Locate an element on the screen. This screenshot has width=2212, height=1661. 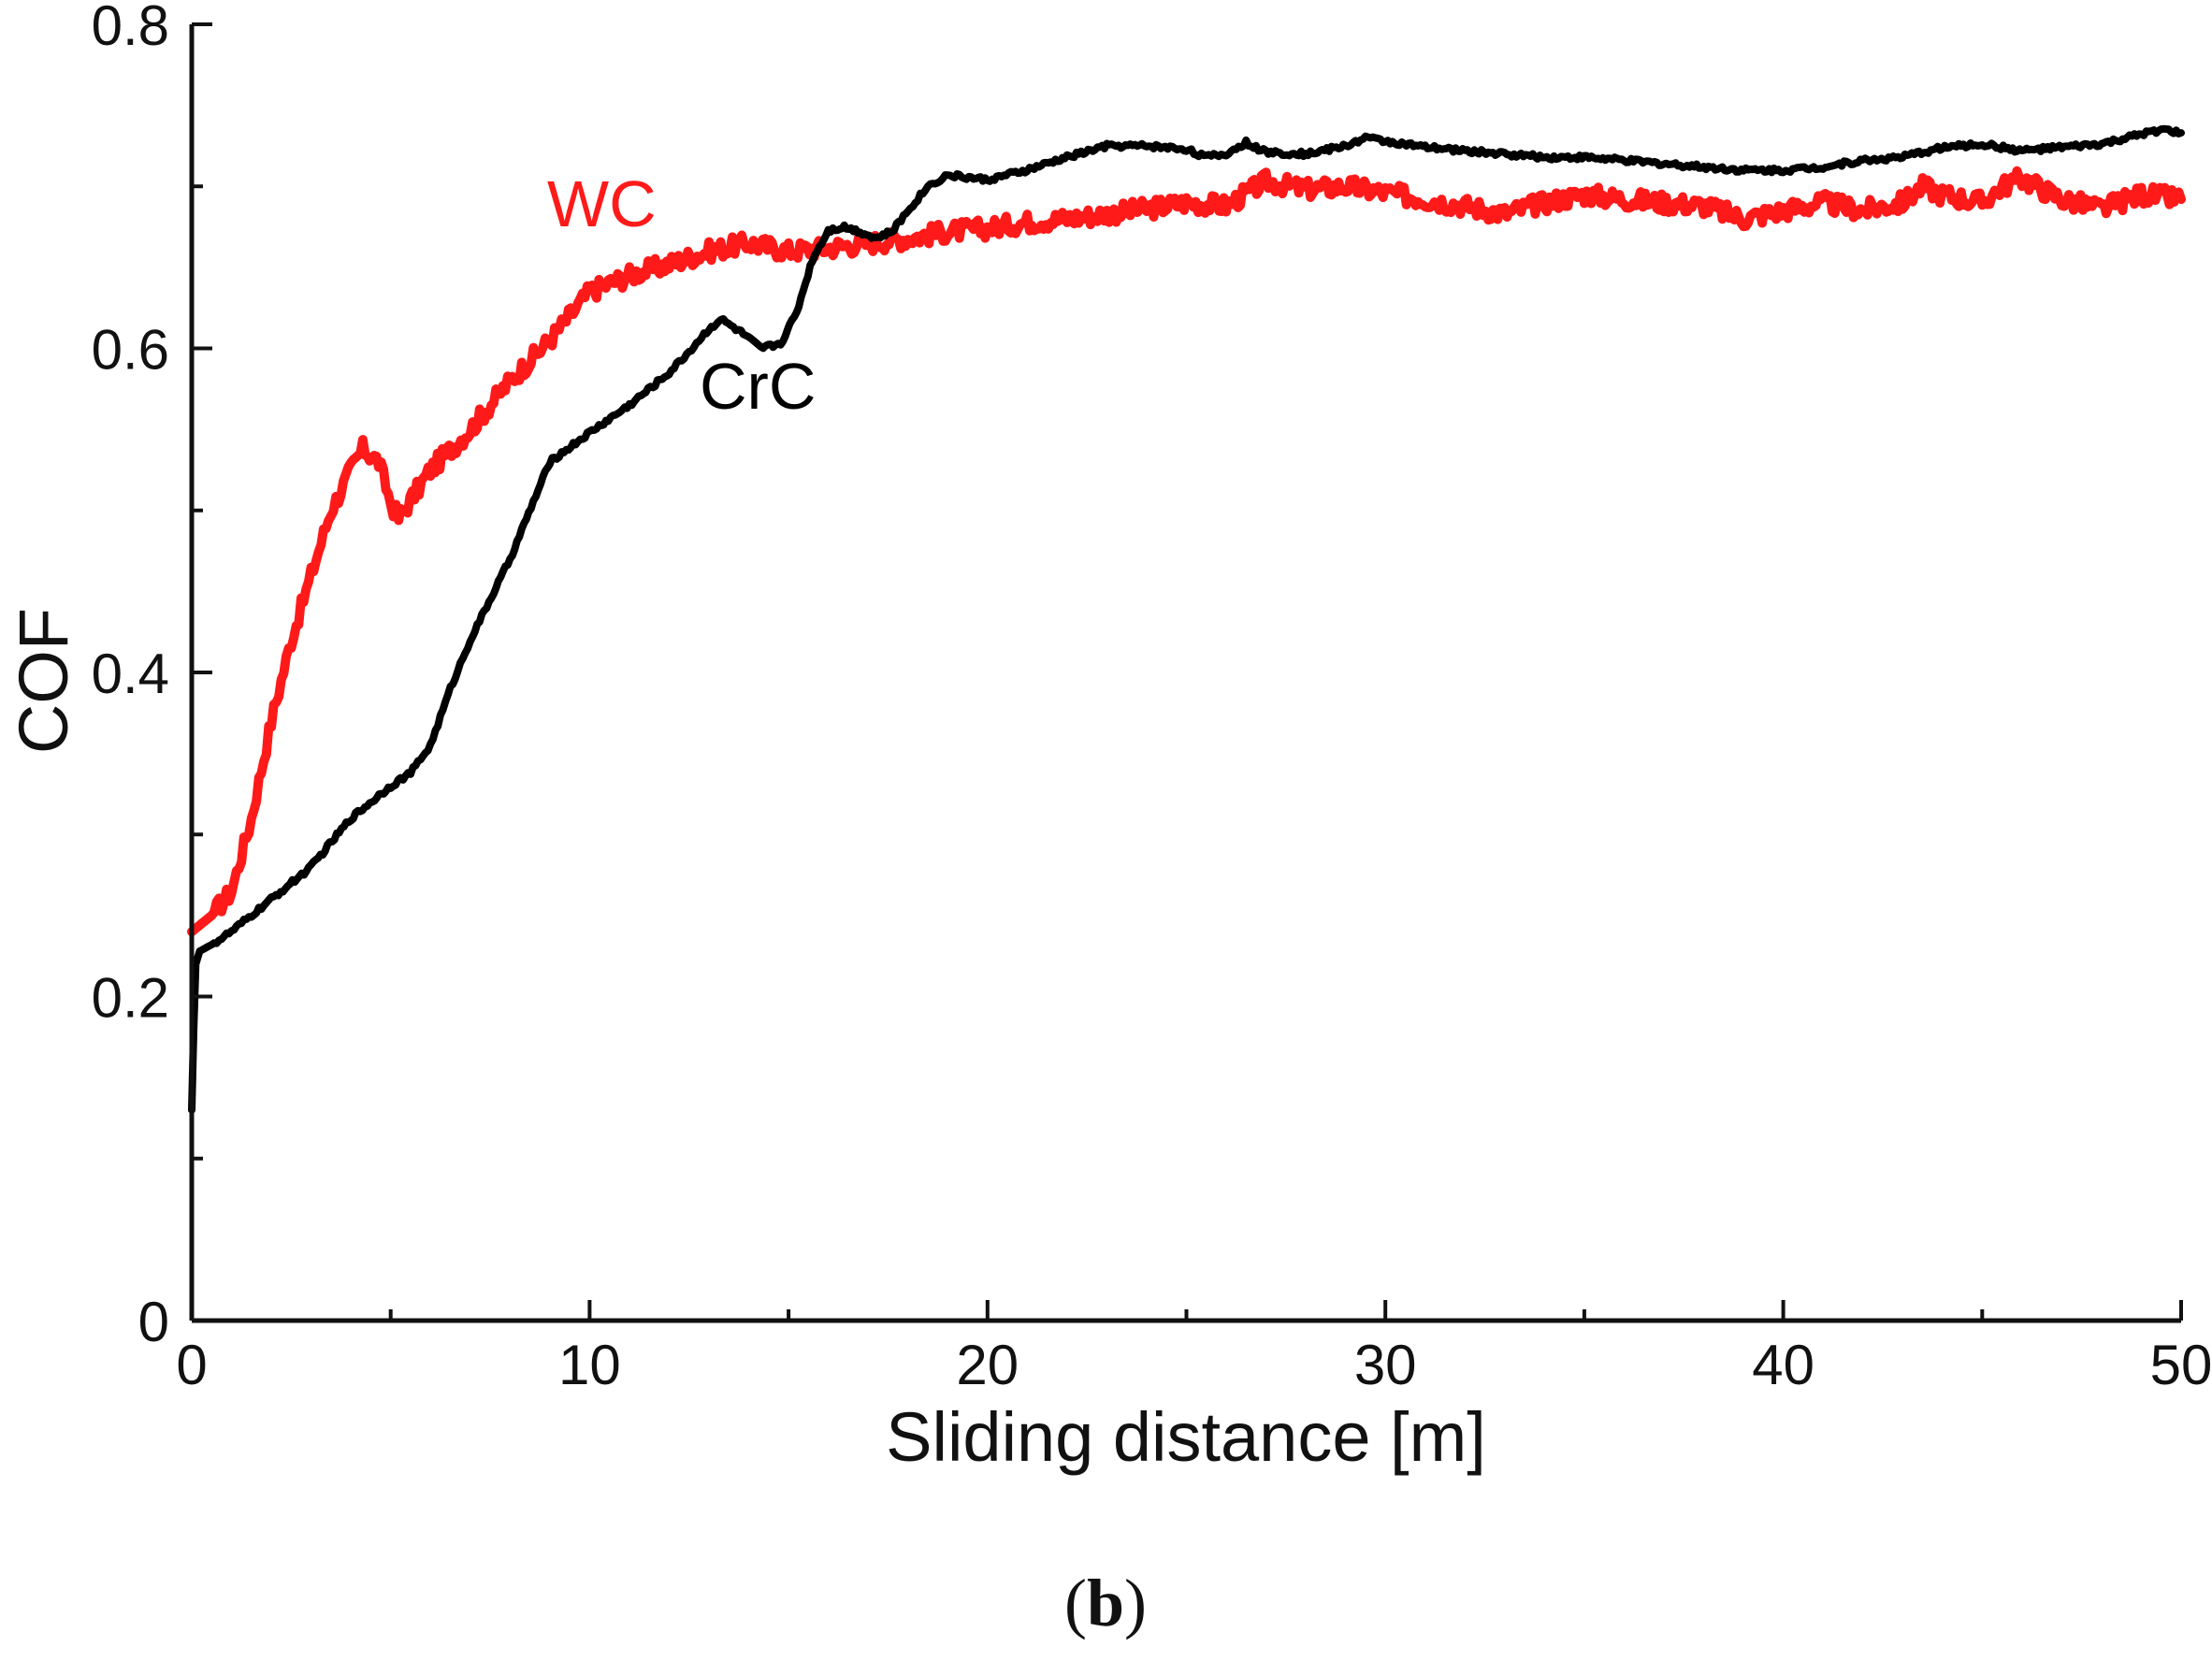
panel-label: (b) is located at coordinates (1105, 1603).